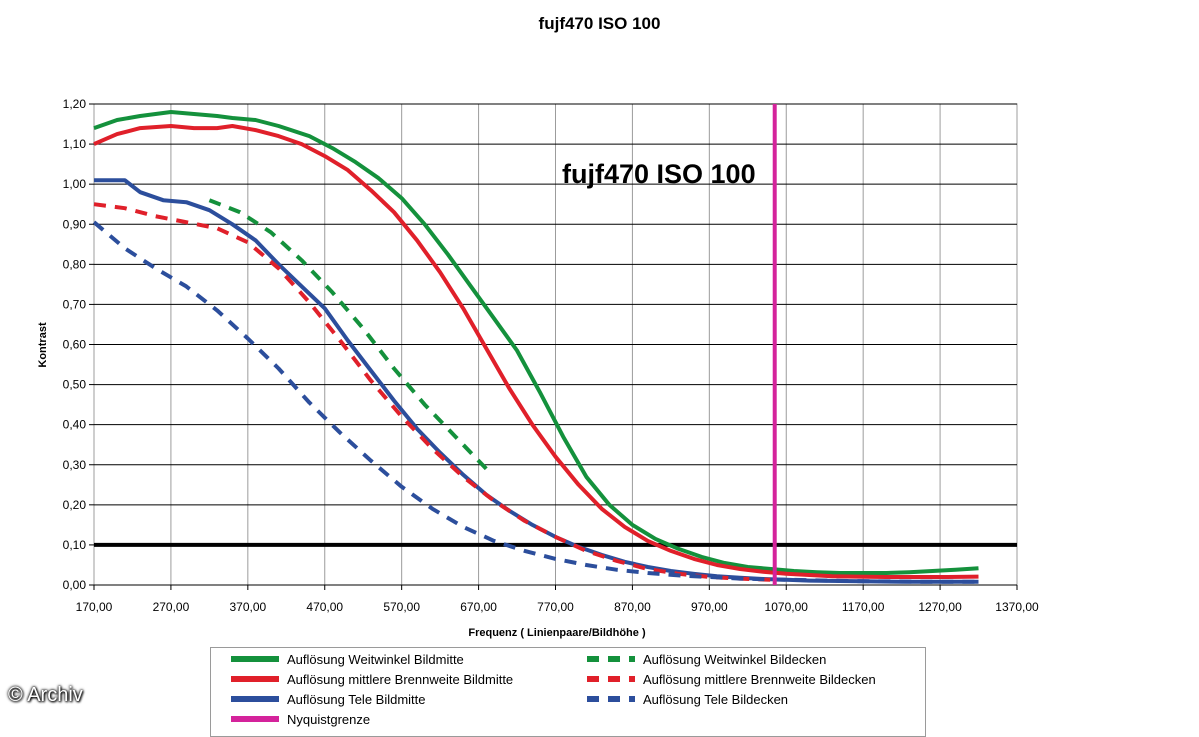 The height and width of the screenshot is (737, 1199). I want to click on legend-label: Auflösung Tele Bildecken, so click(716, 699).